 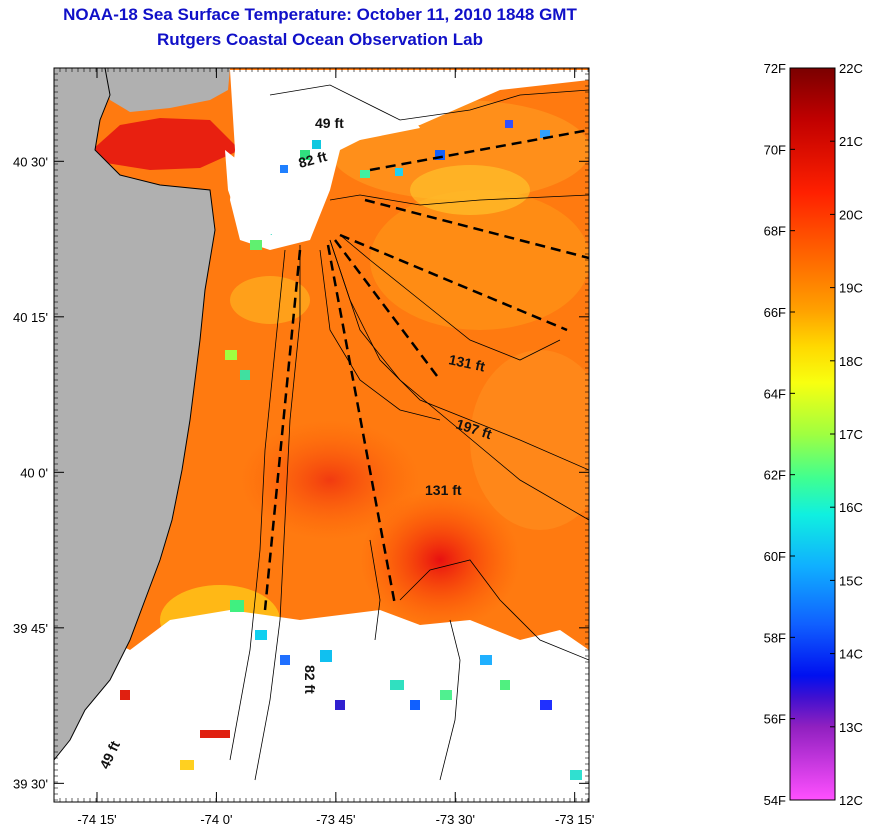 I want to click on depth-label-82ft-north: 82 ft, so click(x=313, y=159).